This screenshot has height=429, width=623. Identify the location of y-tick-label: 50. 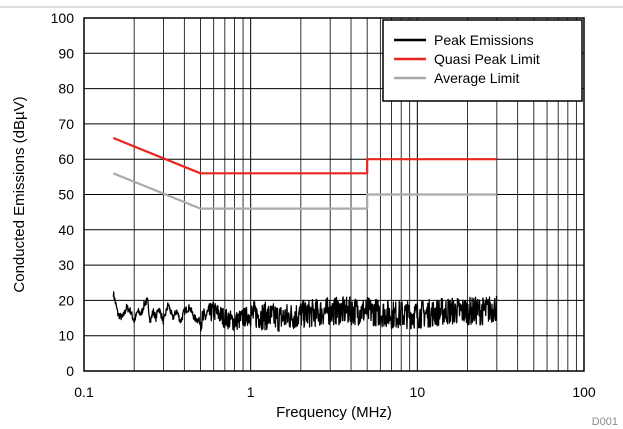
(66, 195).